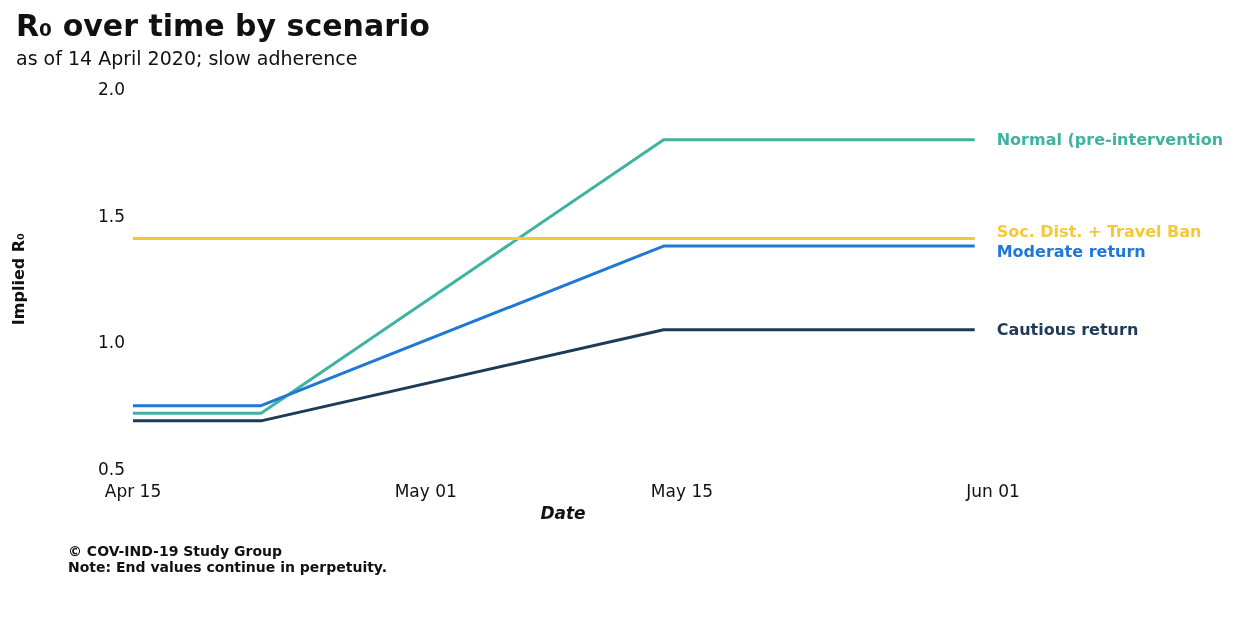 This screenshot has height=620, width=1251. I want to click on series-label: Cautious return, so click(1067, 329).